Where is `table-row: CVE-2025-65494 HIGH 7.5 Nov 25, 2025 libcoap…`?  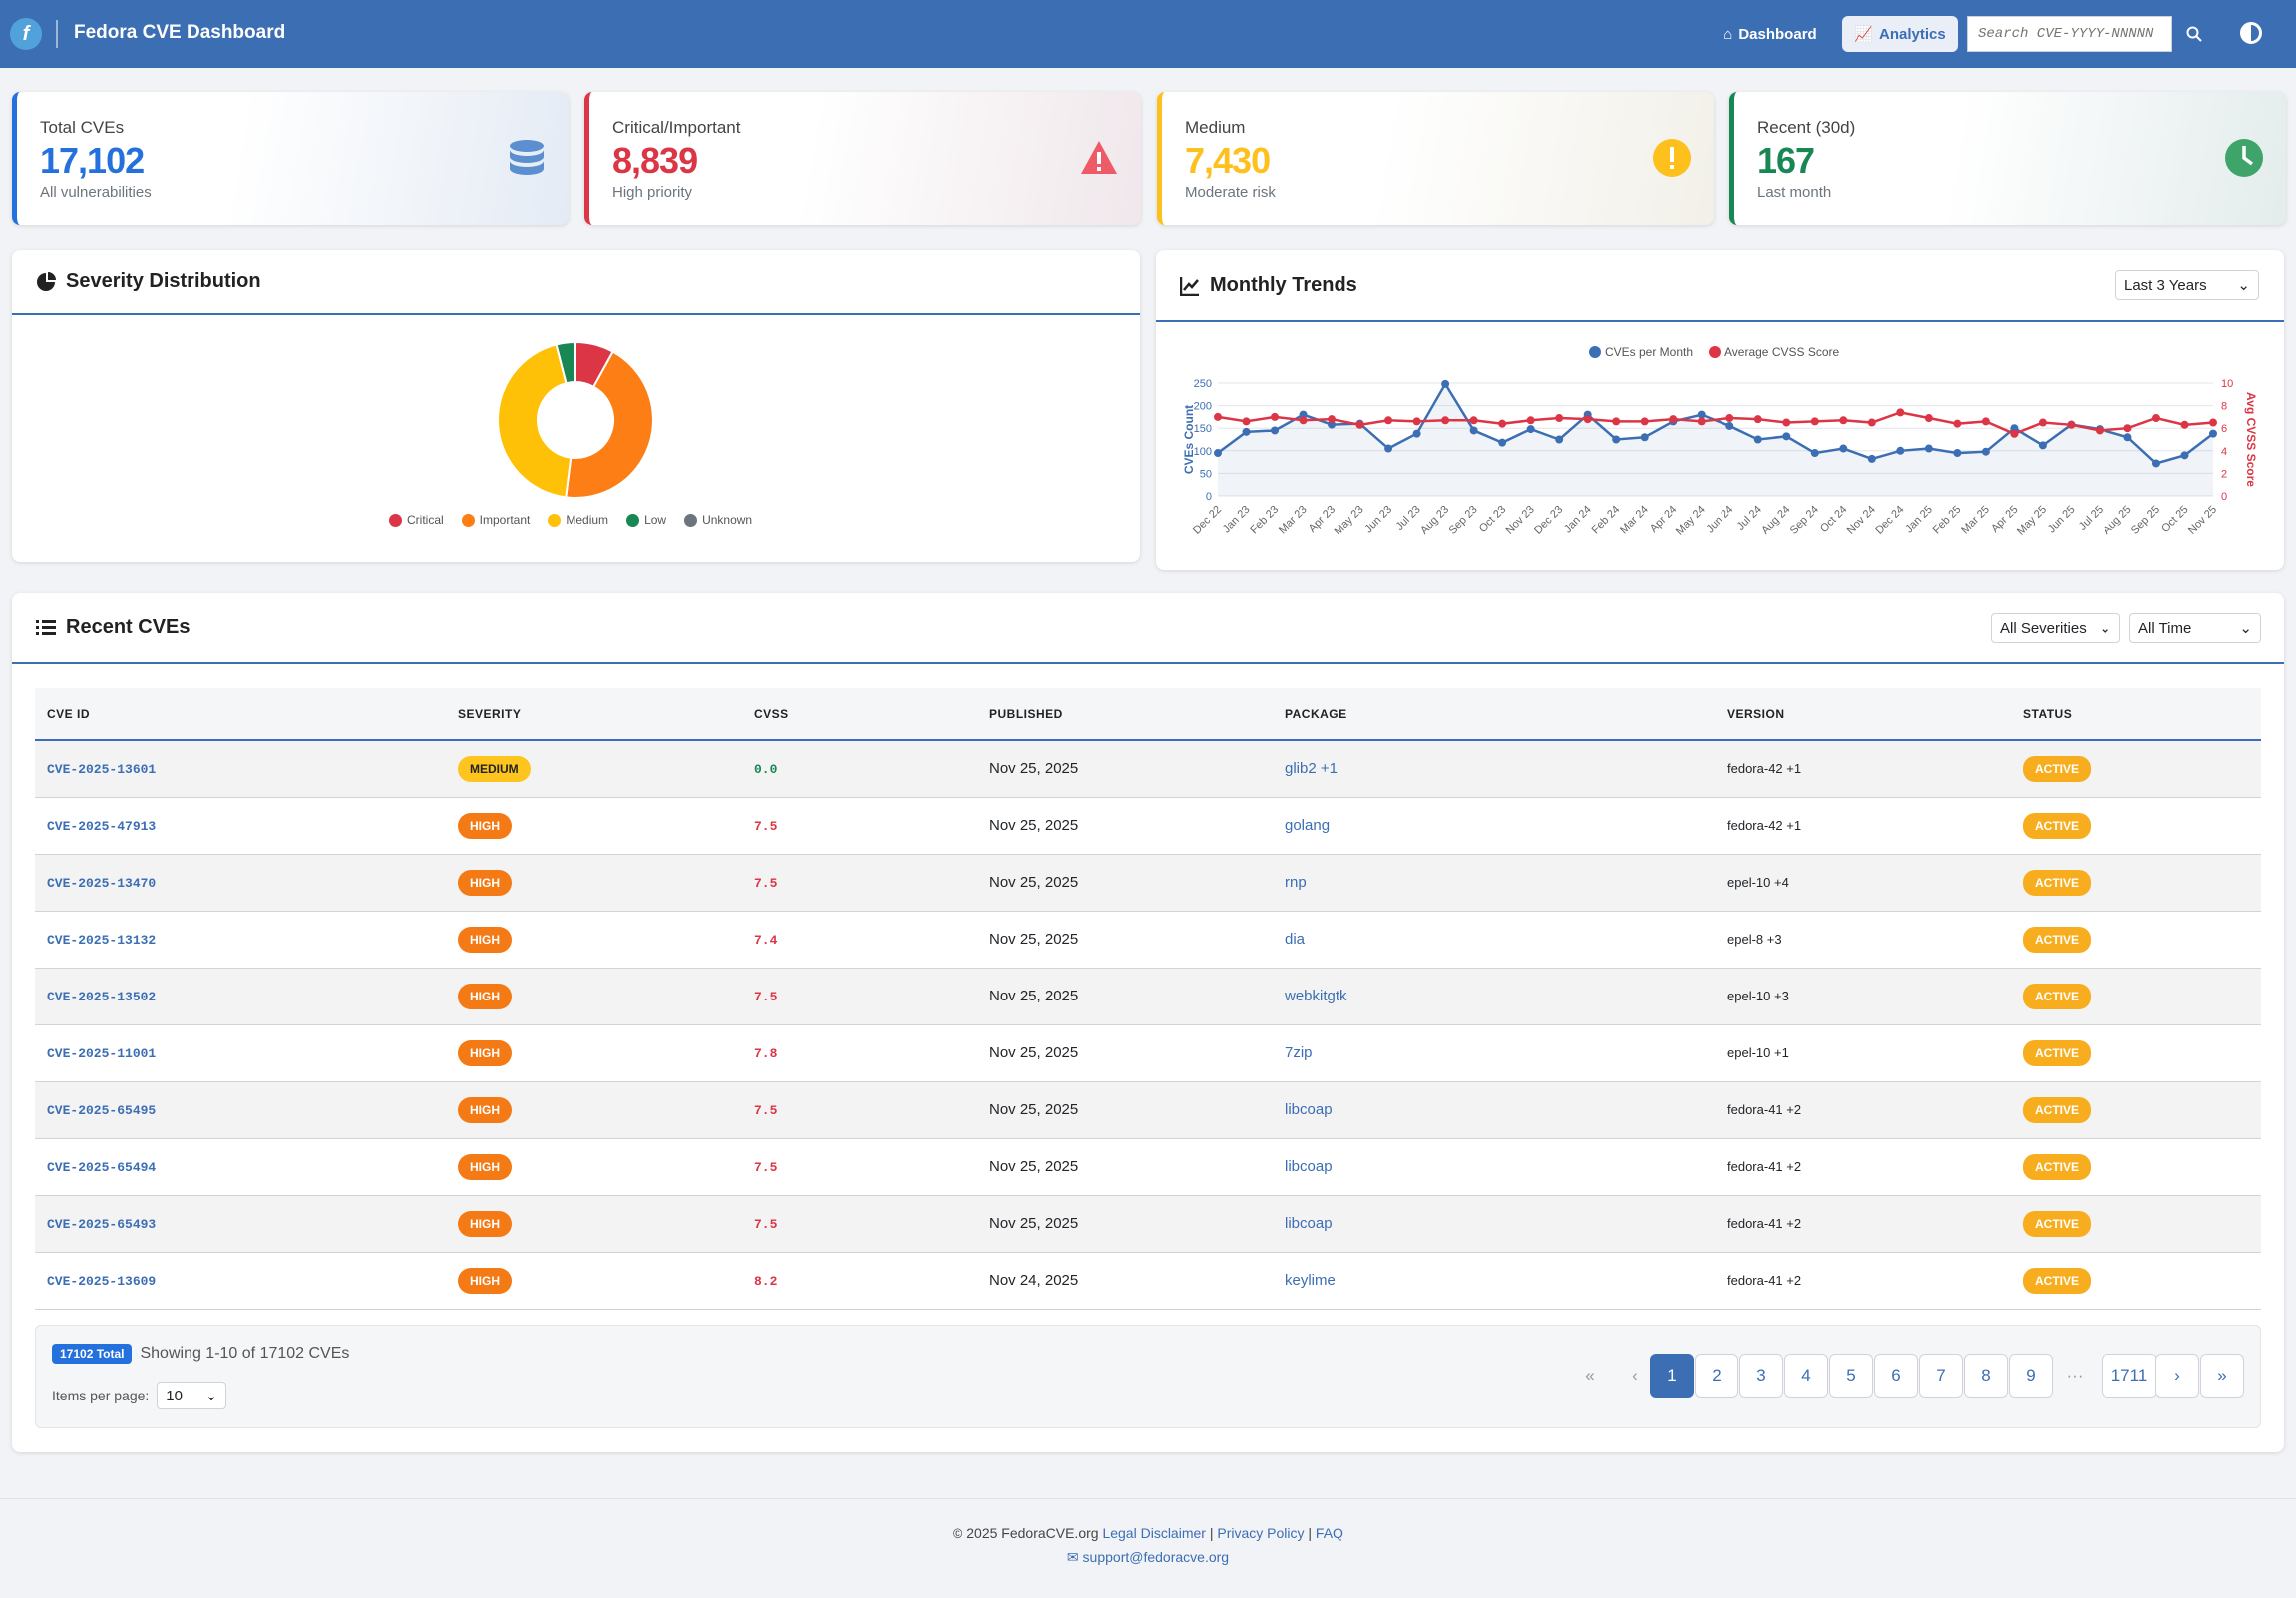 table-row: CVE-2025-65494 HIGH 7.5 Nov 25, 2025 libcoap… is located at coordinates (1148, 1167).